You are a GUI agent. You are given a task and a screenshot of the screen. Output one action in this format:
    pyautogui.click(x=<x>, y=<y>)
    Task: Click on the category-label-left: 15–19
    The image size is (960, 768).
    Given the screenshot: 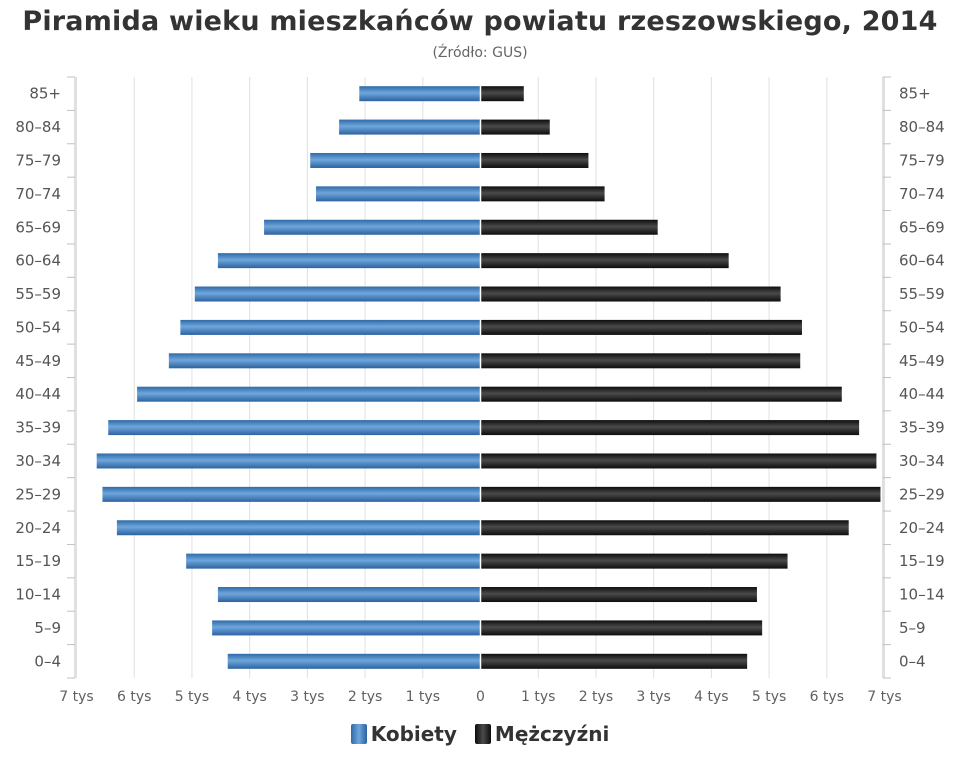 What is the action you would take?
    pyautogui.click(x=38, y=561)
    